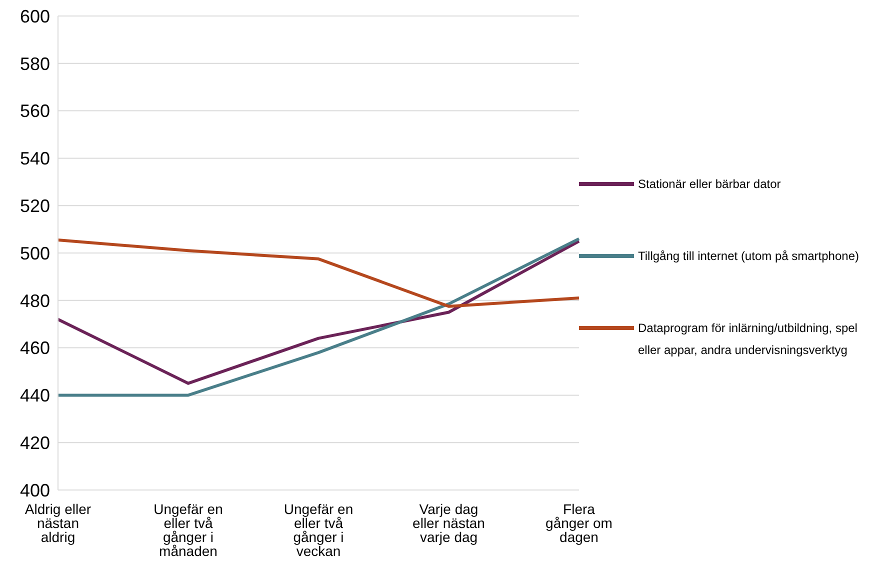  What do you see at coordinates (58, 522) in the screenshot?
I see `x-tick-label: Aldrig eller nästan aldrig` at bounding box center [58, 522].